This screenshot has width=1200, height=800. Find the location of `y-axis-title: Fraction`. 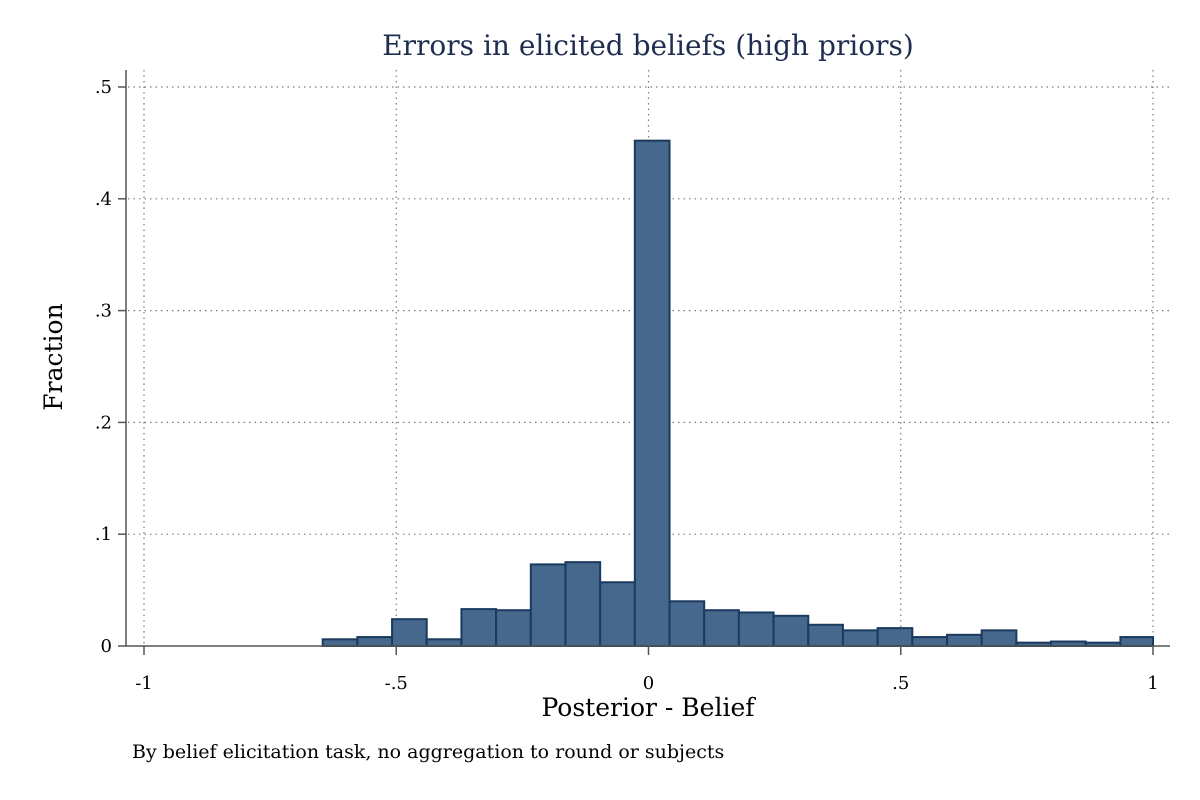

y-axis-title: Fraction is located at coordinates (53, 356).